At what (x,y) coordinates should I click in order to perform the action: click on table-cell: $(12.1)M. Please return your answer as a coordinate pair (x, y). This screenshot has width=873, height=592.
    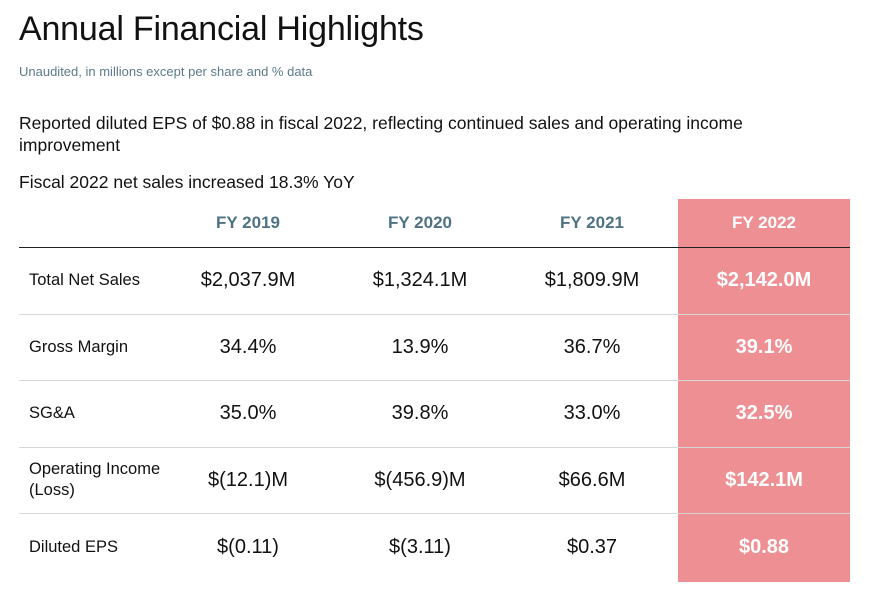
    Looking at the image, I should click on (248, 479).